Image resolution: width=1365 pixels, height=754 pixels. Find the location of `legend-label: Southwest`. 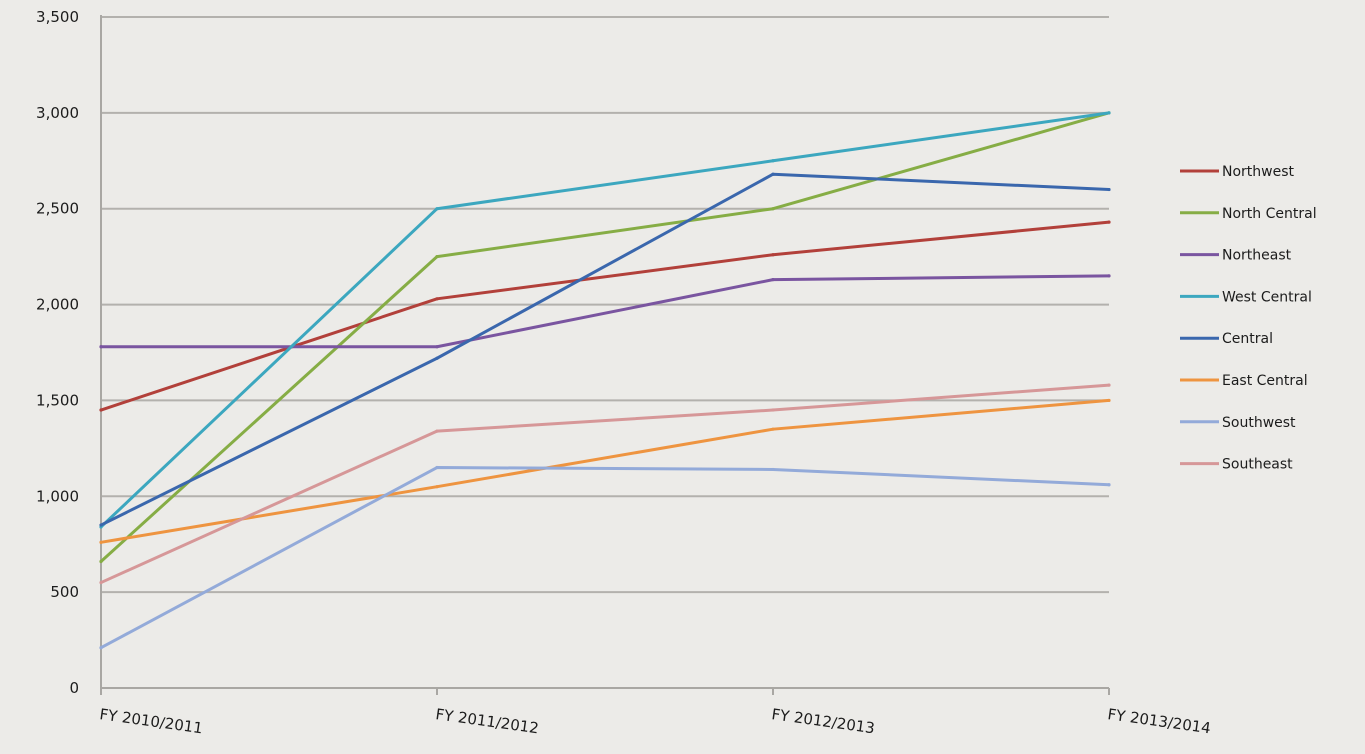

legend-label: Southwest is located at coordinates (1259, 423).